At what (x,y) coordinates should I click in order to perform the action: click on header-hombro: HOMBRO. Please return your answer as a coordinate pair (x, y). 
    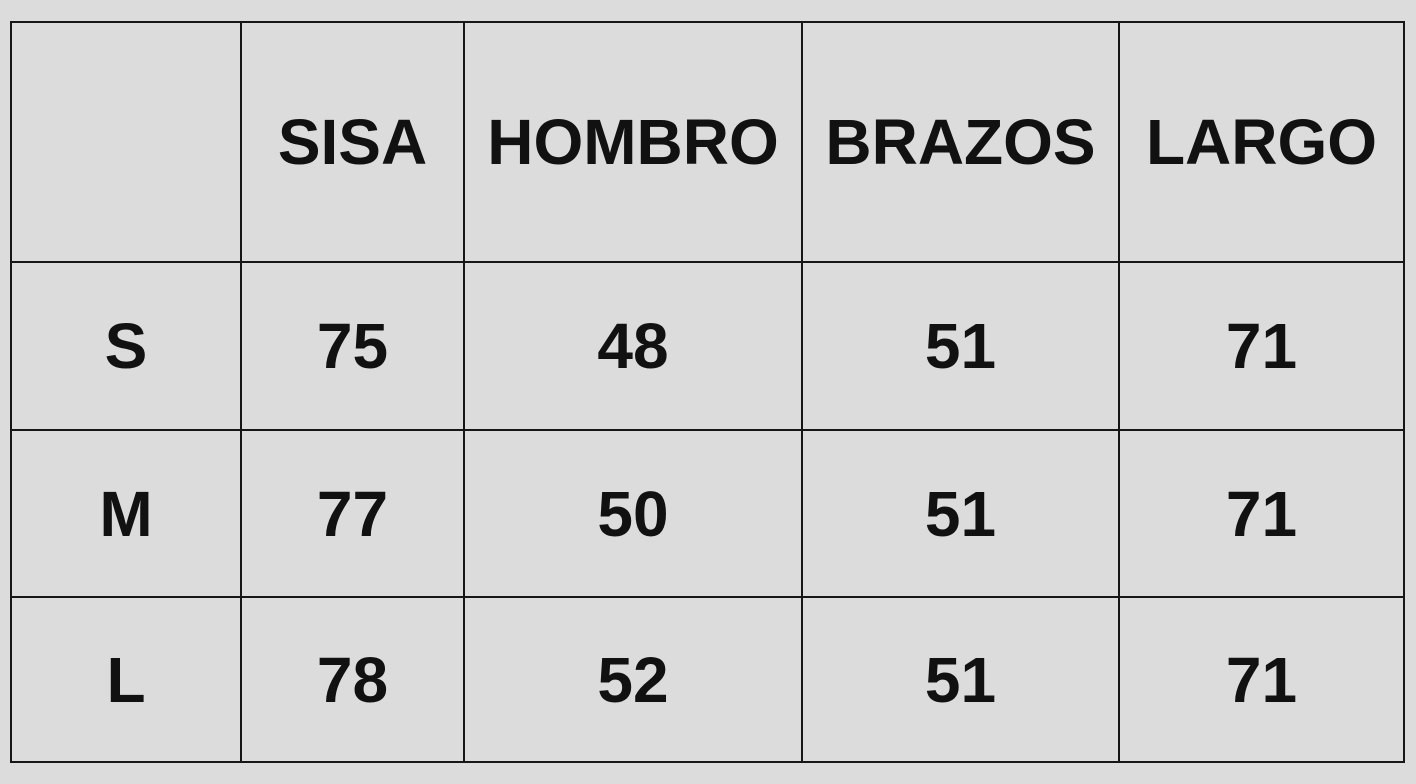
    Looking at the image, I should click on (633, 142).